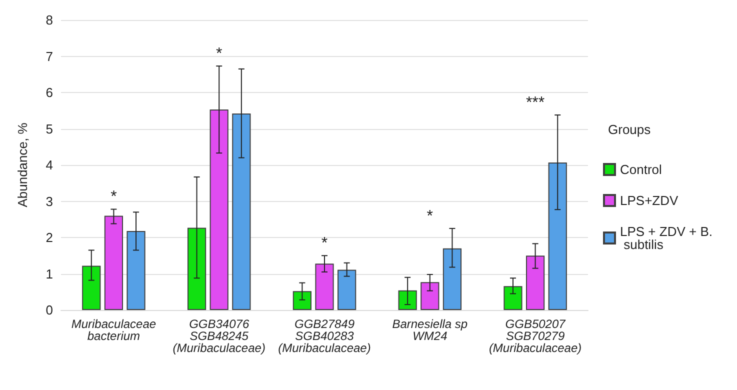 The image size is (737, 390). What do you see at coordinates (630, 129) in the screenshot?
I see `legend-title: Groups` at bounding box center [630, 129].